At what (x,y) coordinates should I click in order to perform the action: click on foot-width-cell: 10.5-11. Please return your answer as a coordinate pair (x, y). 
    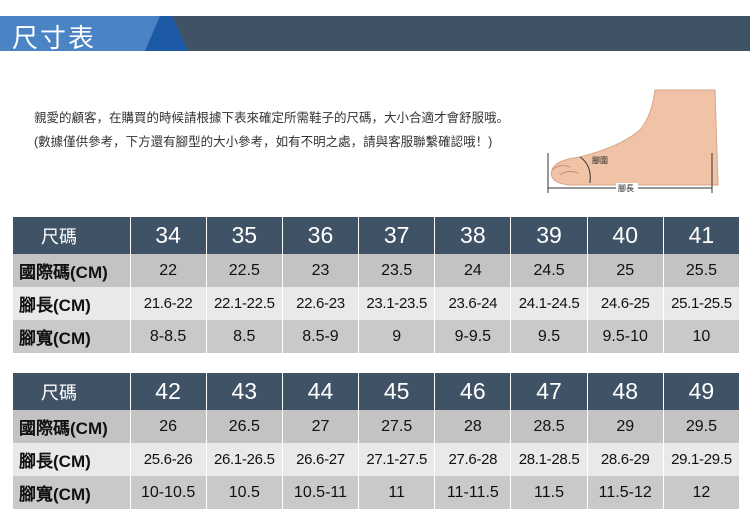
    Looking at the image, I should click on (321, 492).